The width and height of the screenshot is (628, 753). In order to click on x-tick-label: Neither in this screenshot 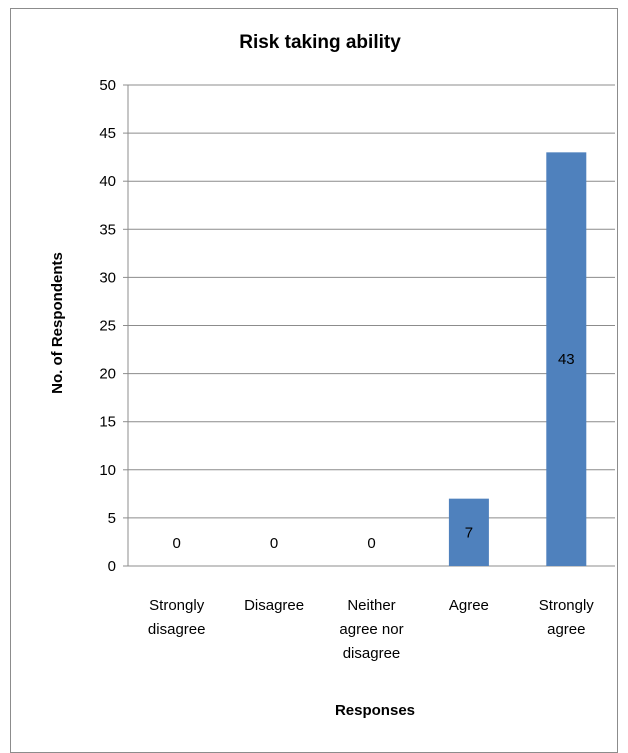, I will do `click(371, 605)`.